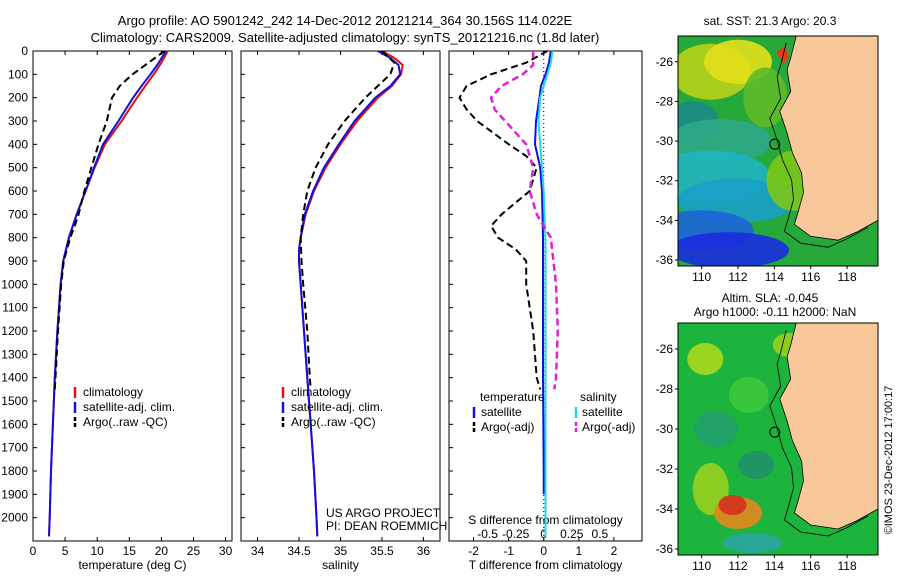  I want to click on imos-timestamp: ©IMOS 23-Dec-2012 17:00:17, so click(889, 460).